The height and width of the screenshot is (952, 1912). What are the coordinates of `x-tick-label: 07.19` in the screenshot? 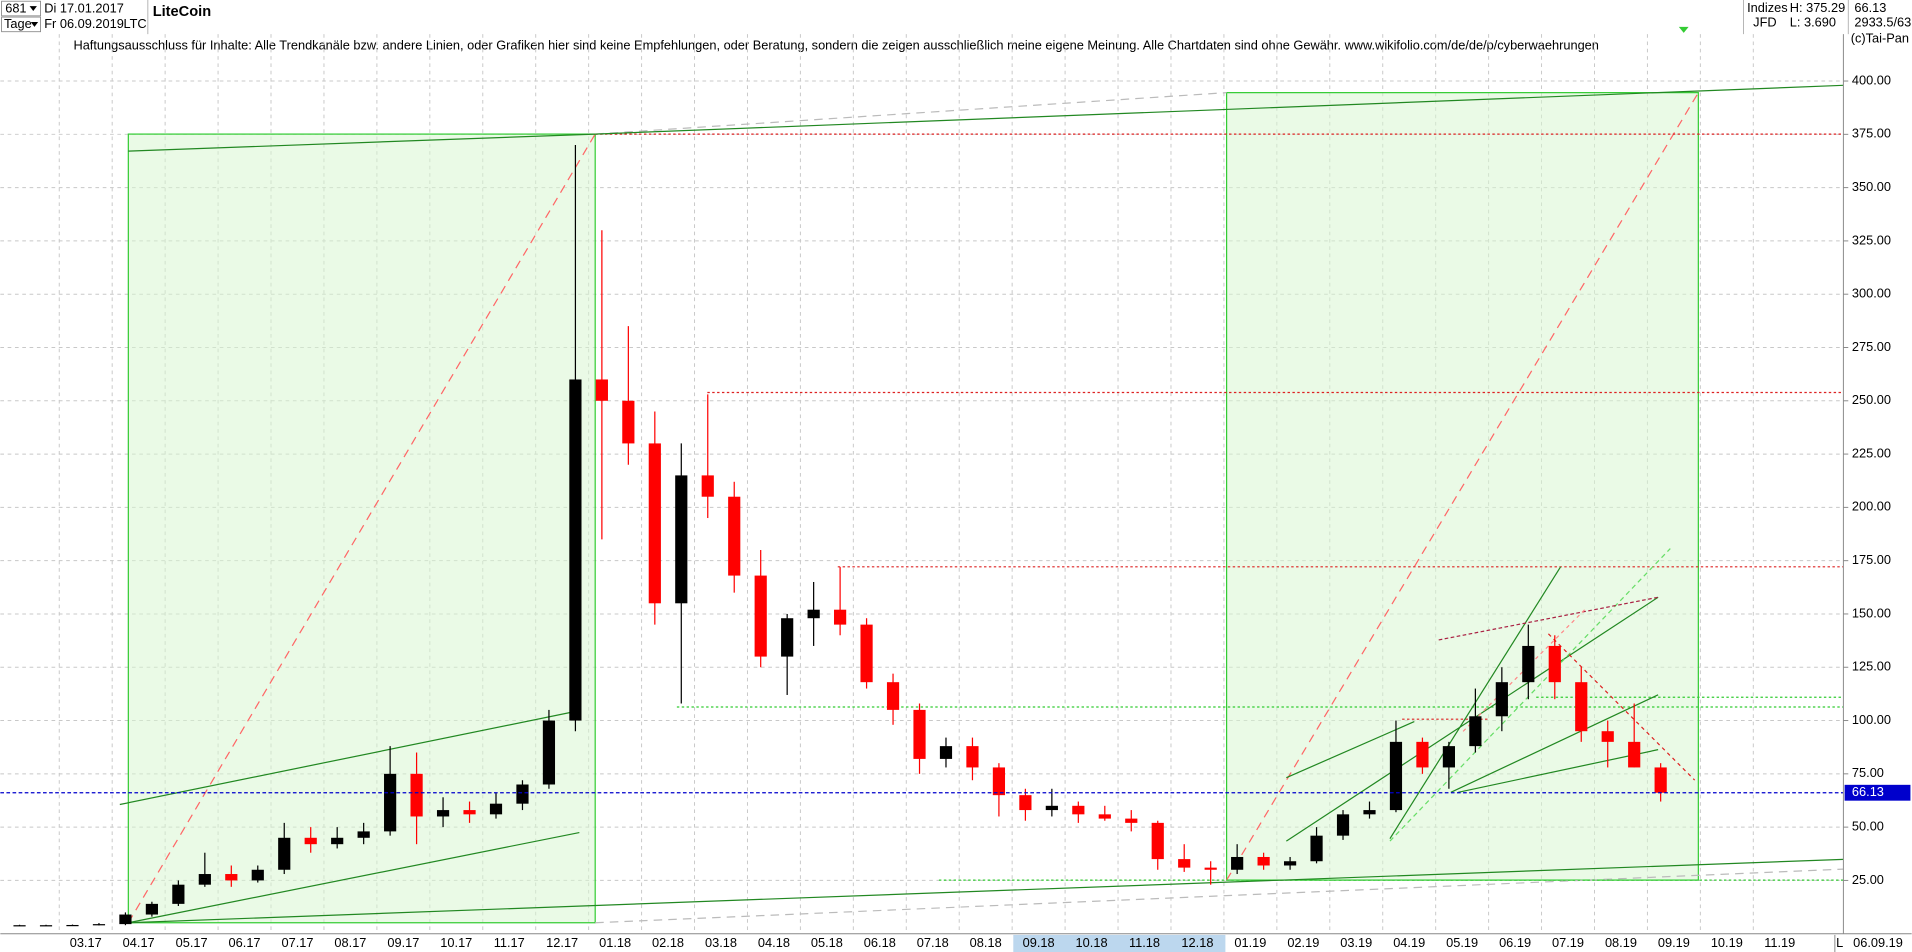 It's located at (1568, 942).